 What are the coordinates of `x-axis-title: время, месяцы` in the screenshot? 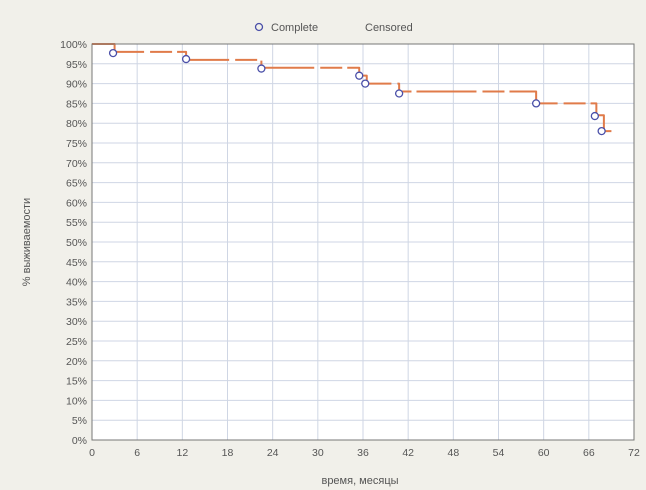 It's located at (359, 481).